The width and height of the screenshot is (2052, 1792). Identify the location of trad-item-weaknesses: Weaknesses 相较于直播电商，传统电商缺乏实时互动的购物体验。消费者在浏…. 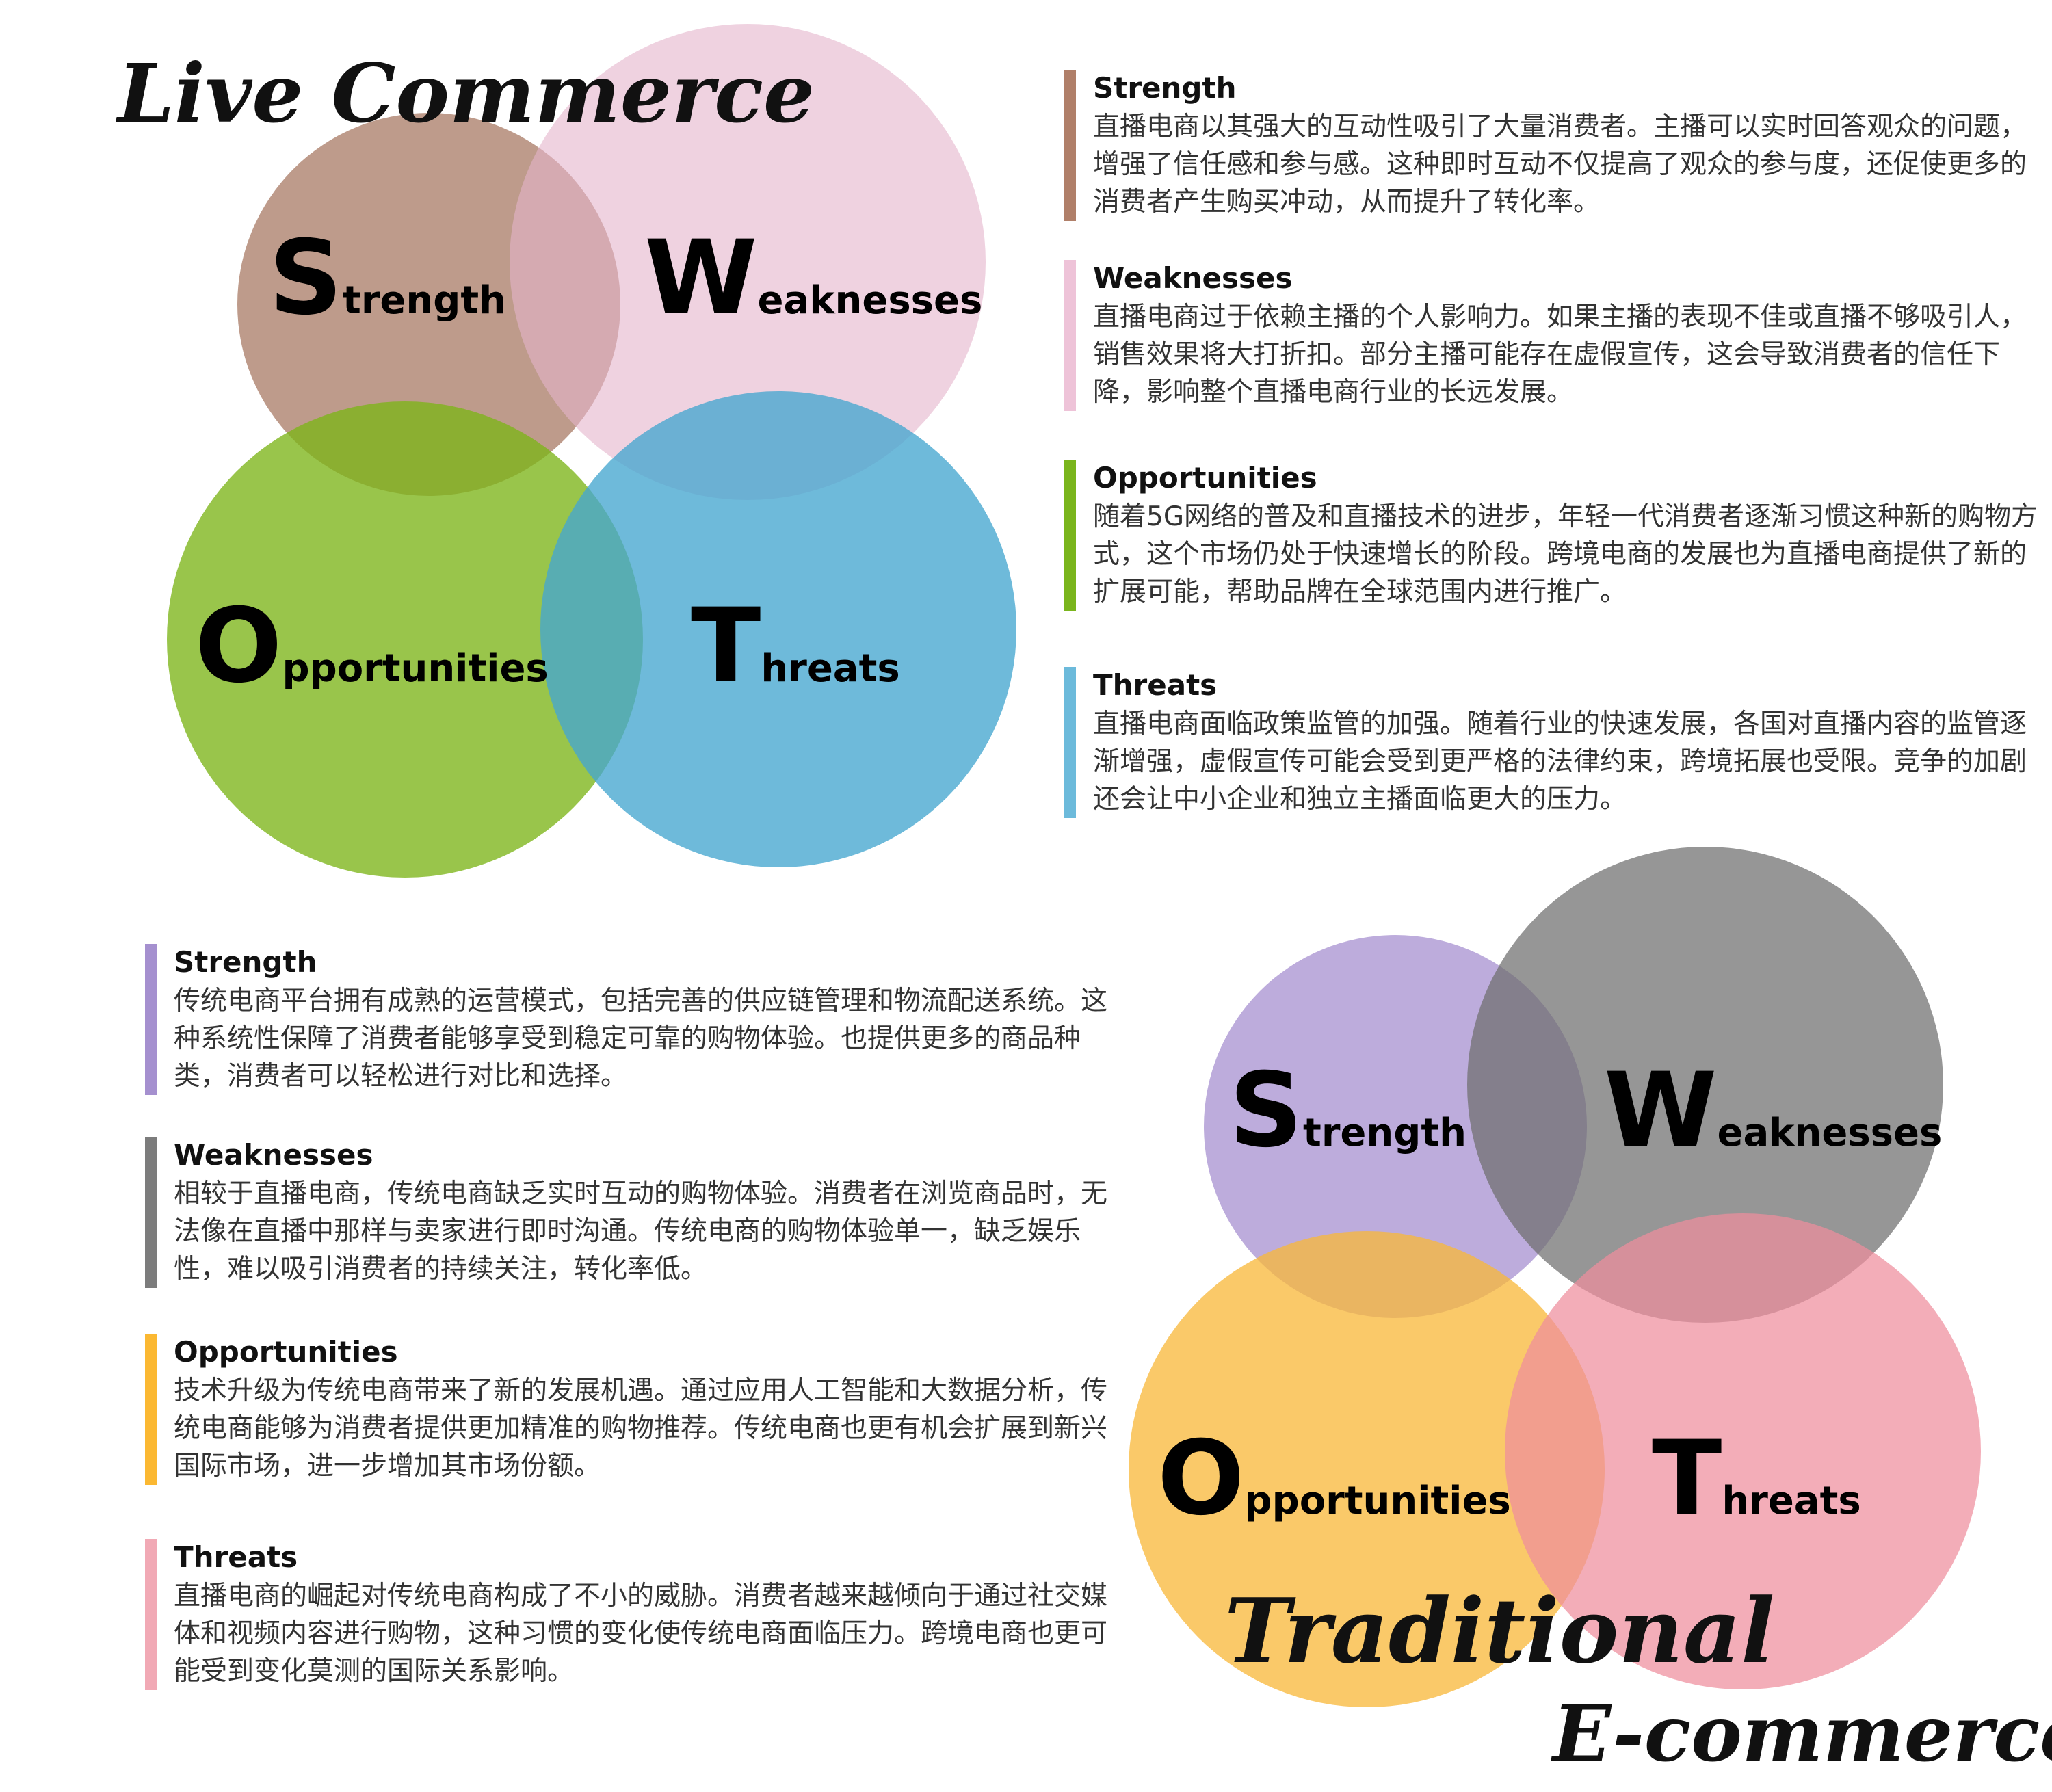
(628, 1212).